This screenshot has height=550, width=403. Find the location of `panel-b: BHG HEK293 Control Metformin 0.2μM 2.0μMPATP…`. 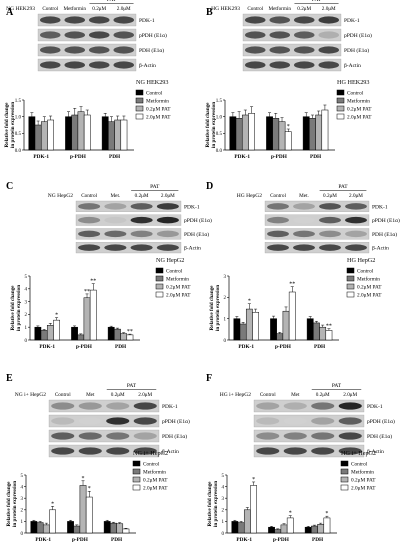

panel-b: BHG HEK293 Control Metformin 0.2μM 2.0μMPATP… is located at coordinates (288, 80).